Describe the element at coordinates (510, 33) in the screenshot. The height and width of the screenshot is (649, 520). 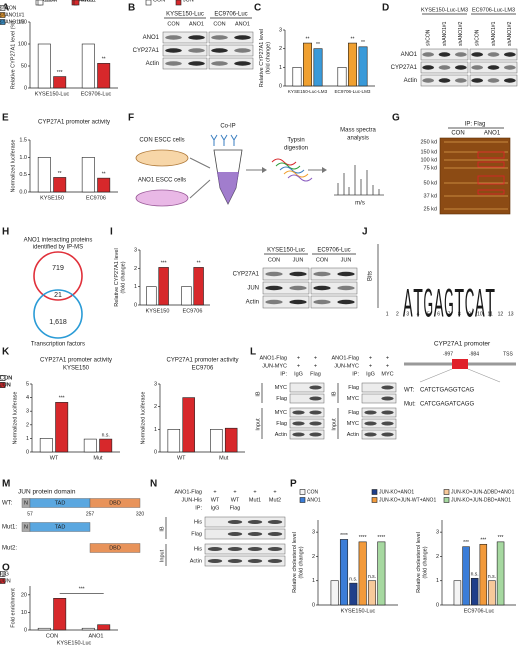
I see `lane-label: shANO1#2` at that location.